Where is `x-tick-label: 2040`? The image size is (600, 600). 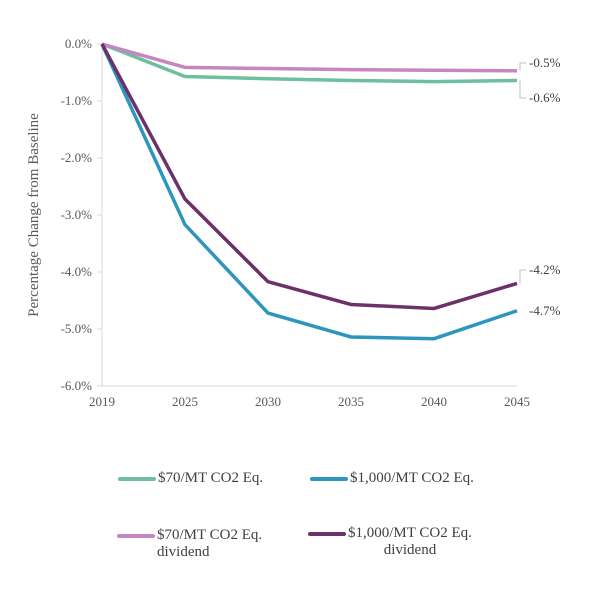
x-tick-label: 2040 is located at coordinates (434, 401).